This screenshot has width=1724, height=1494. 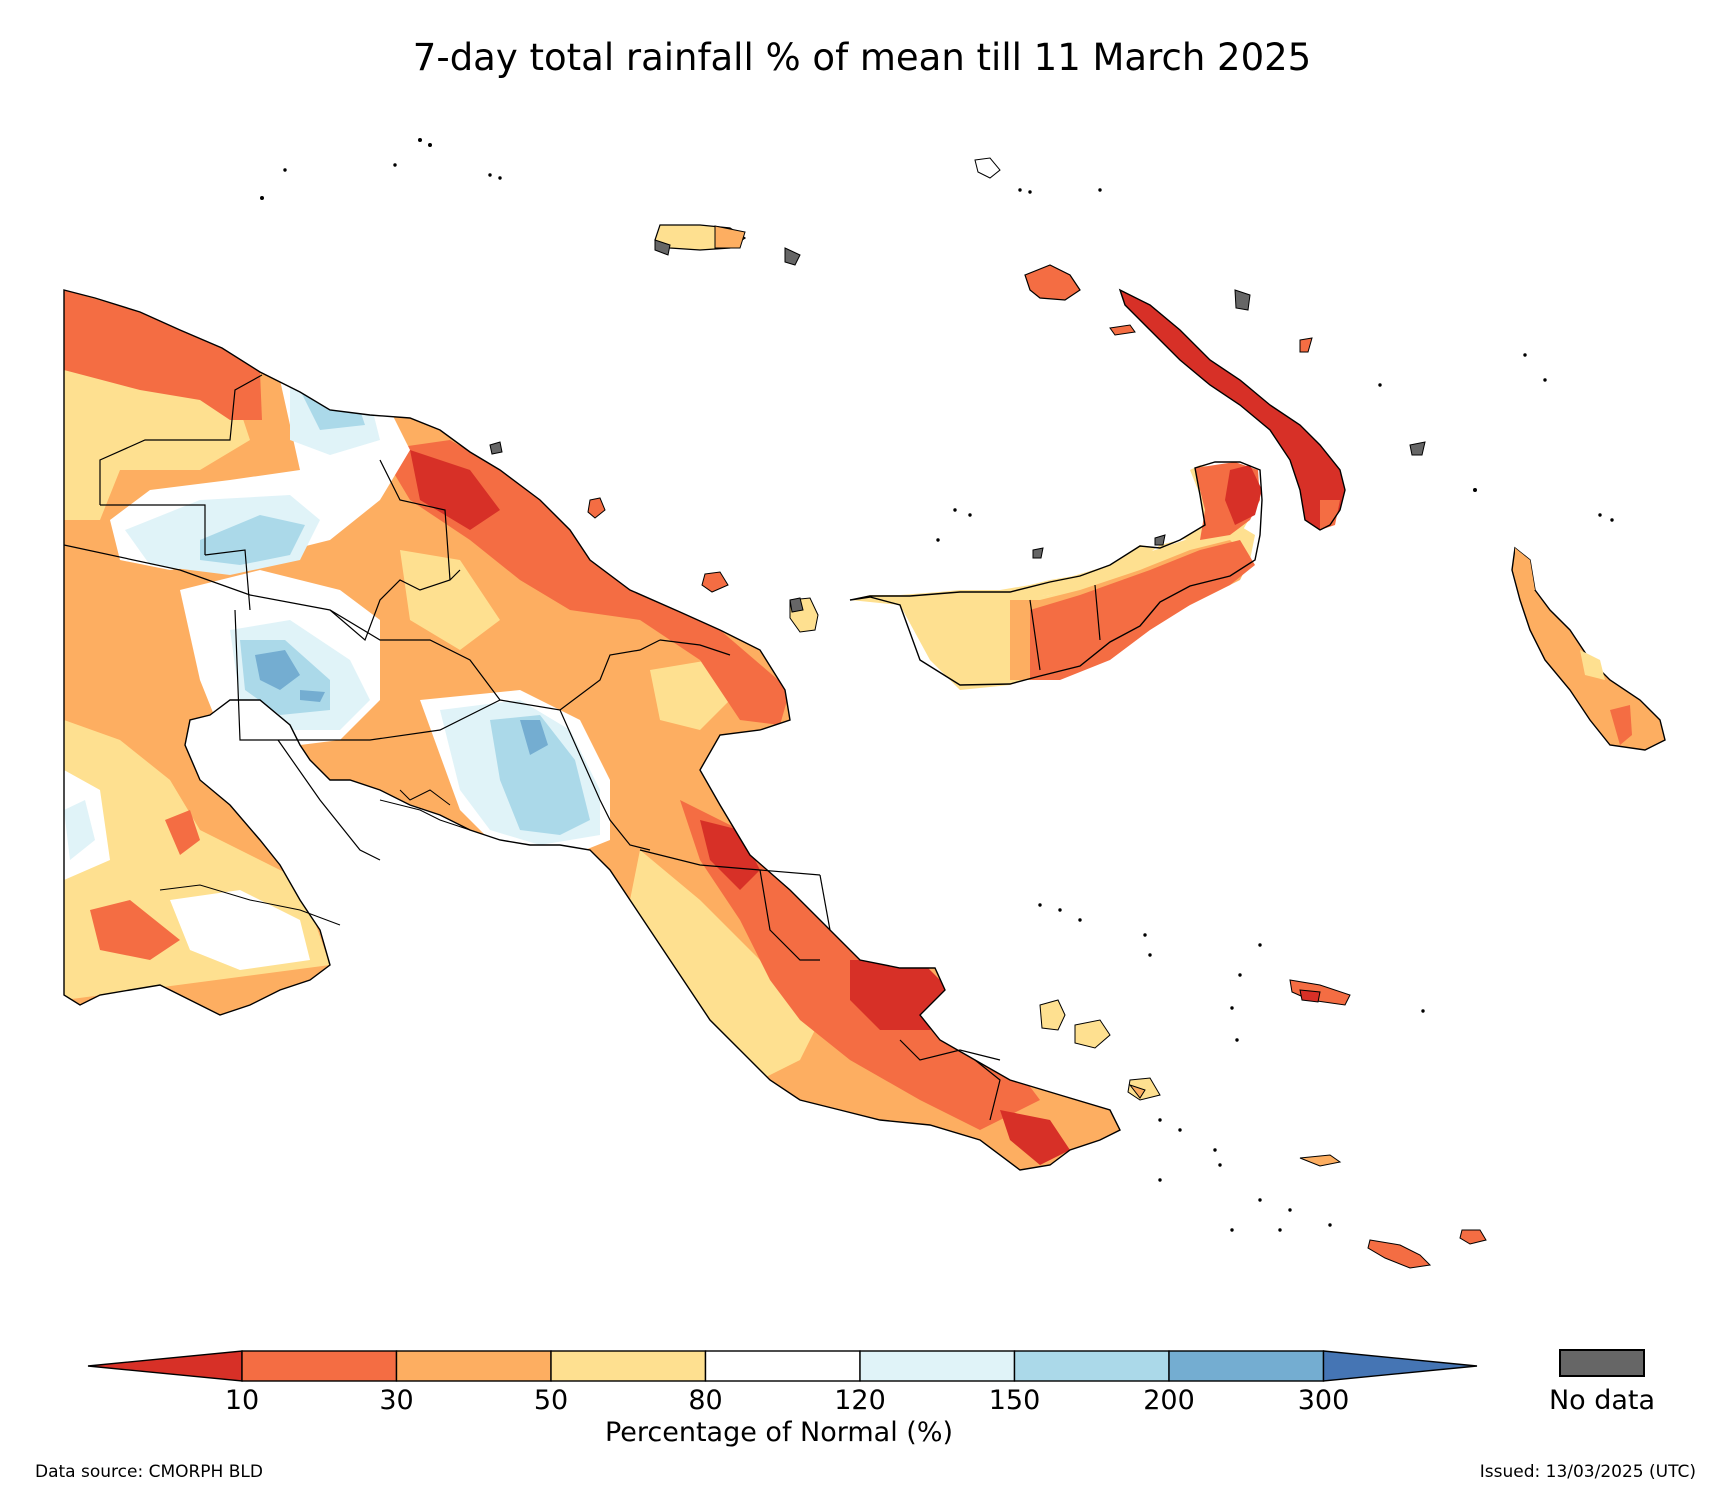 I want to click on new-britain, so click(x=1056, y=575).